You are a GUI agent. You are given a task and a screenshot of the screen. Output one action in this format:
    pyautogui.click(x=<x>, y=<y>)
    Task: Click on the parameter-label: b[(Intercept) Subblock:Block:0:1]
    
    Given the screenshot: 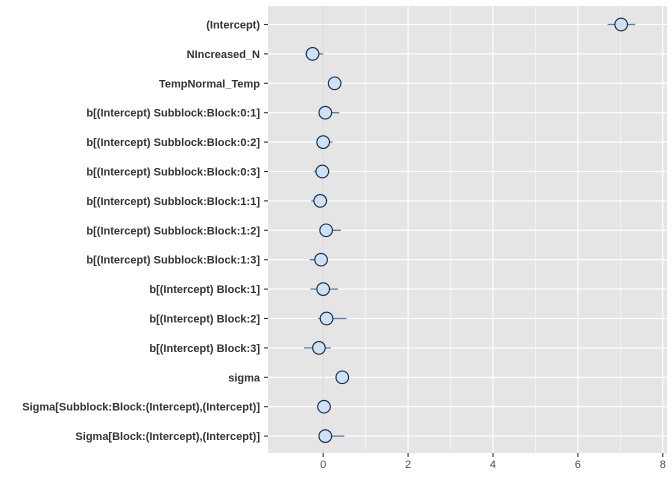 What is the action you would take?
    pyautogui.click(x=173, y=114)
    